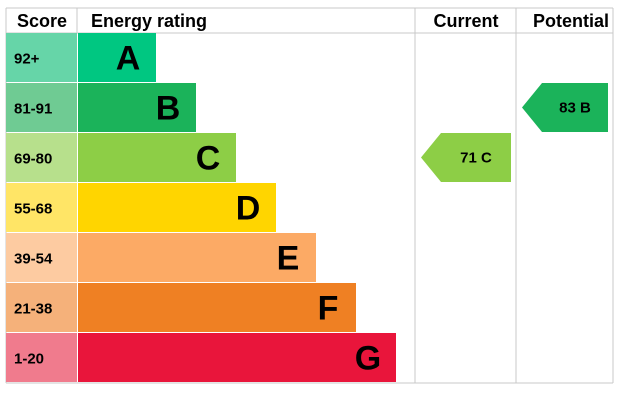 This screenshot has width=633, height=412. I want to click on current-arrow, so click(466, 157).